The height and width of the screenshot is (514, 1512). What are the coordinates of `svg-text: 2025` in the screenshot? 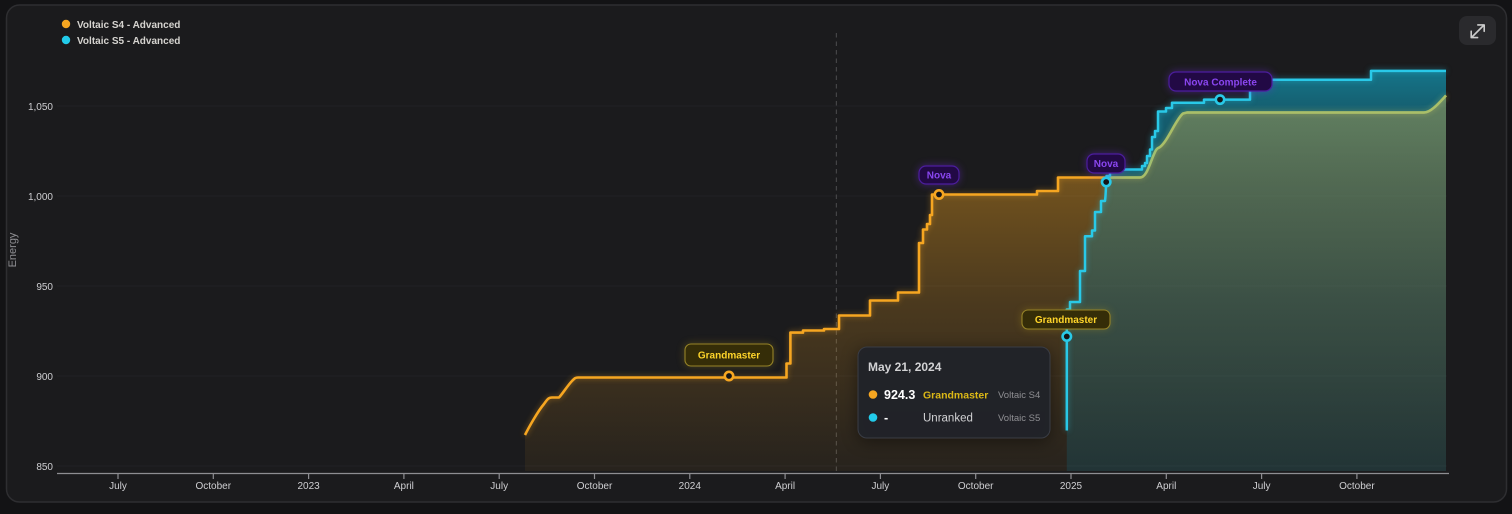 It's located at (1071, 486).